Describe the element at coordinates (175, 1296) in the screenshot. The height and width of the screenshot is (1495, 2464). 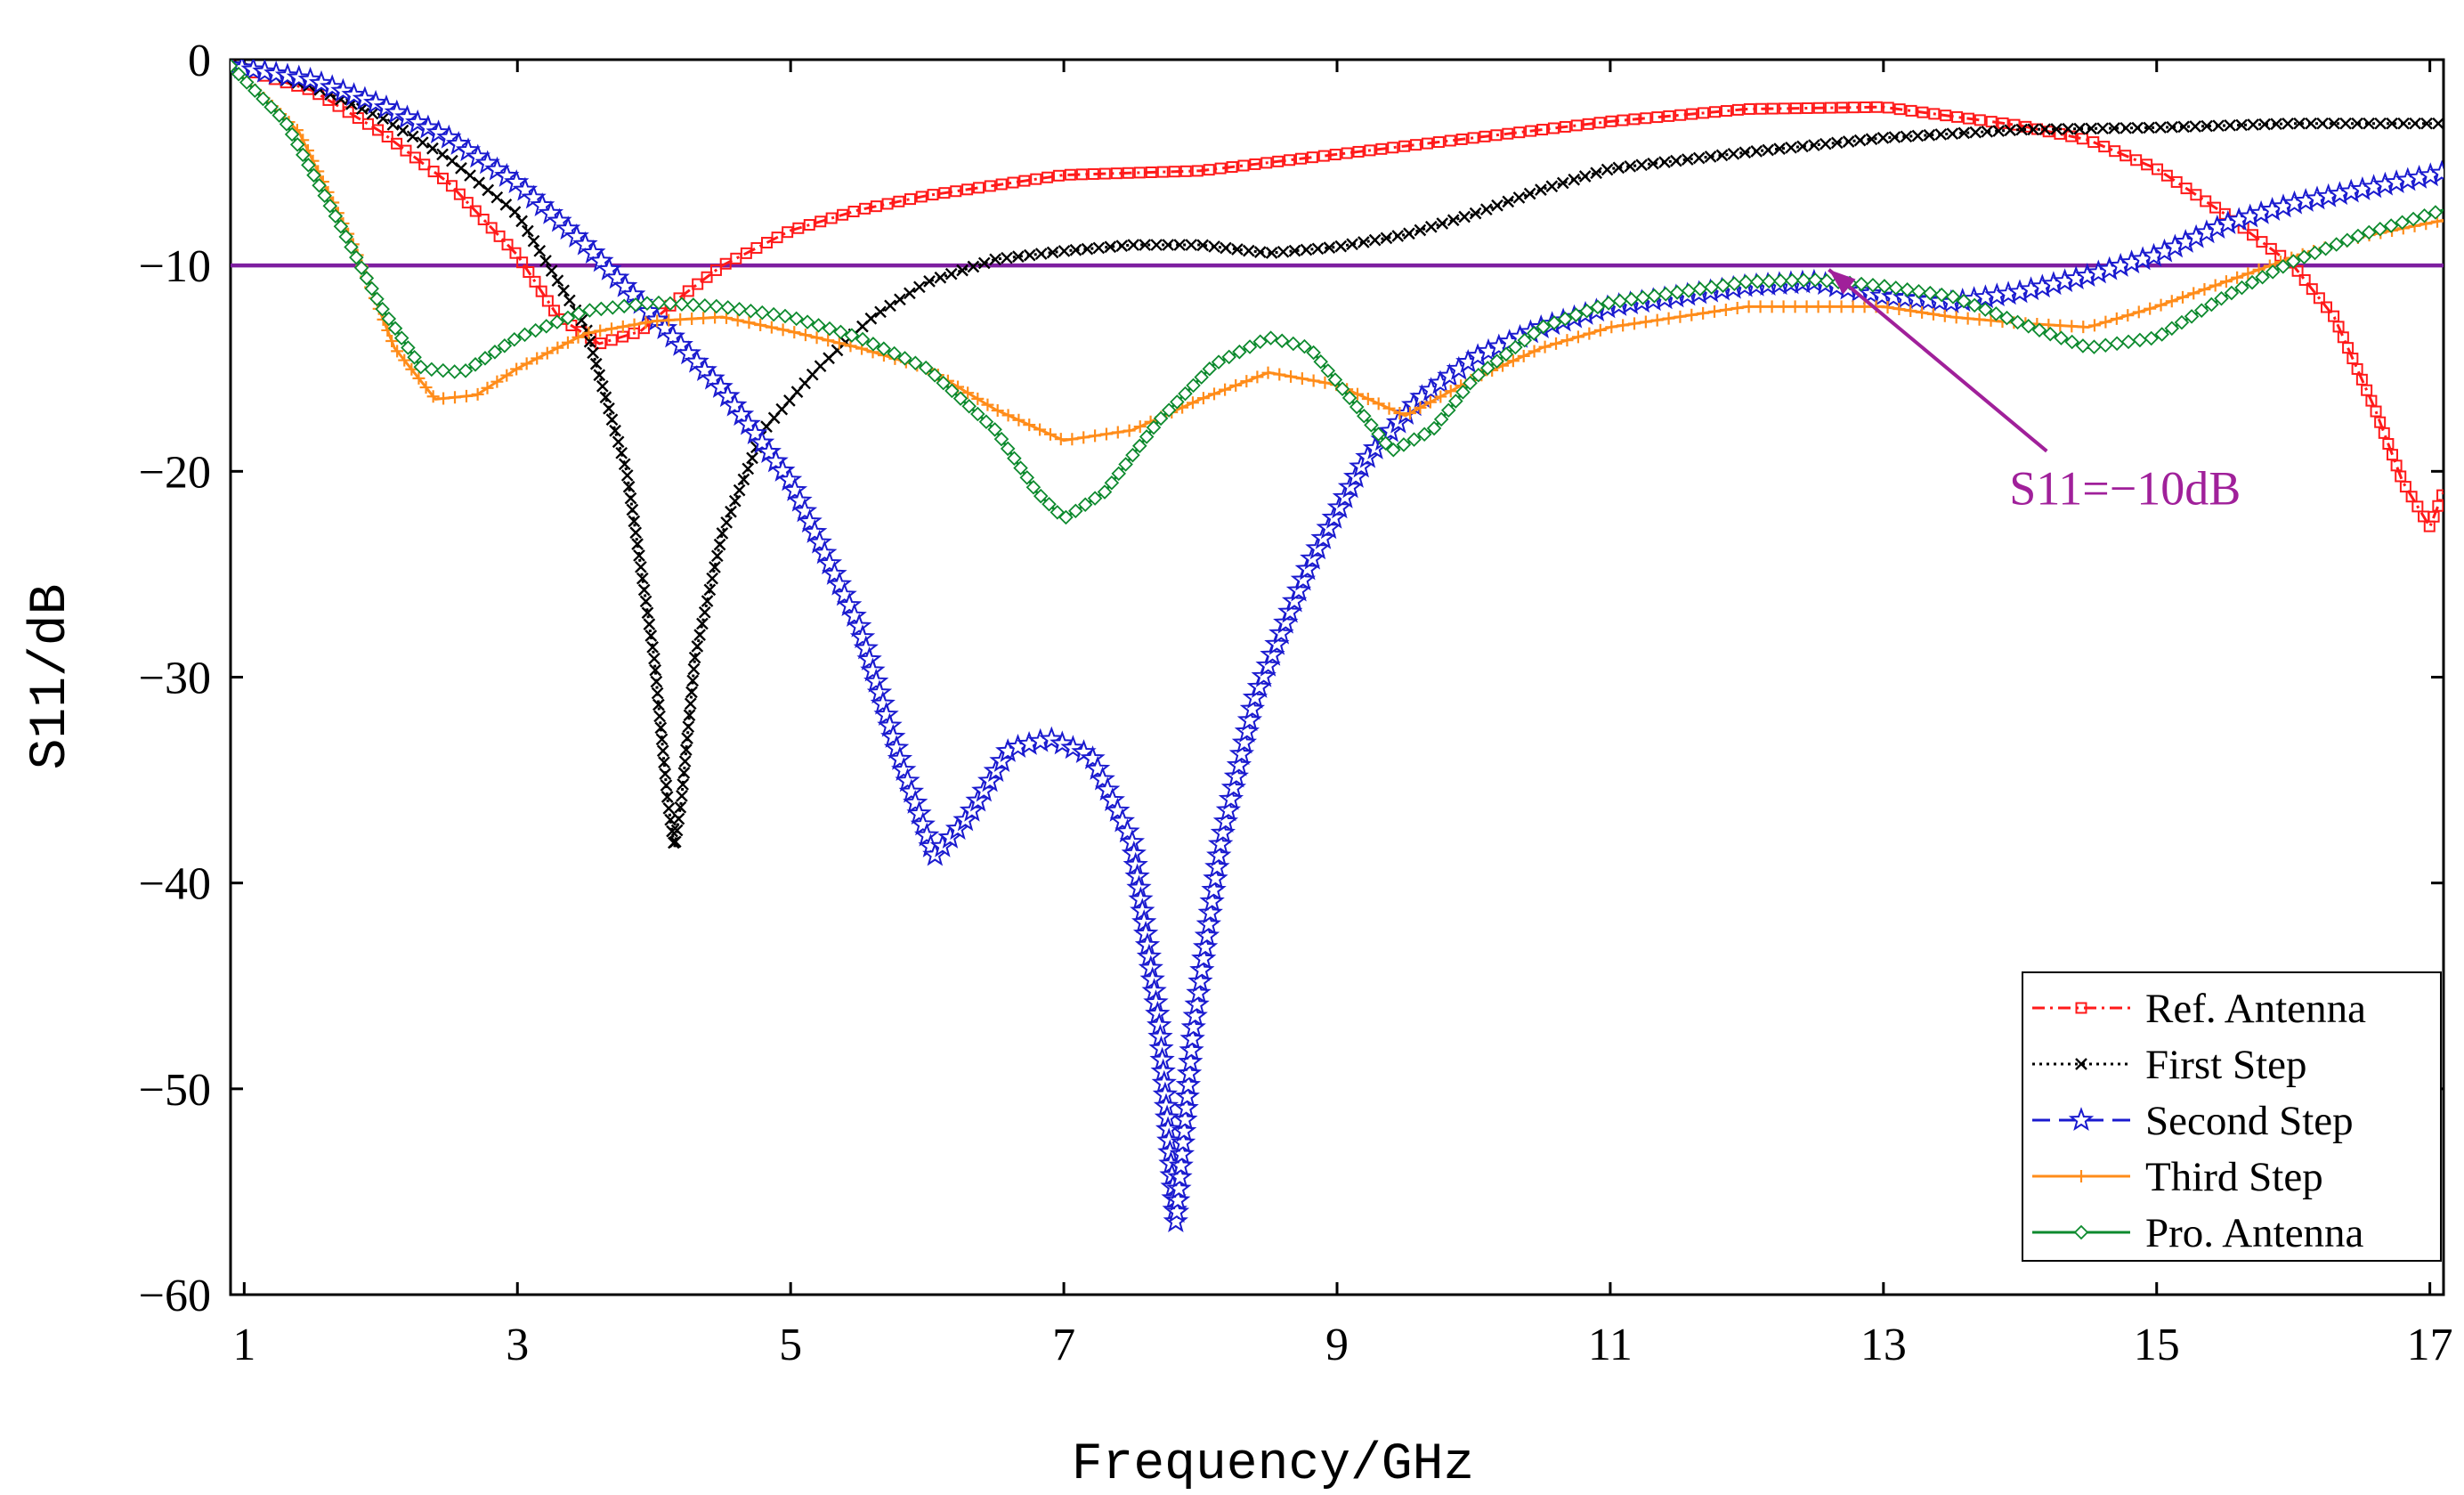
I see `y-tick-label: −60` at that location.